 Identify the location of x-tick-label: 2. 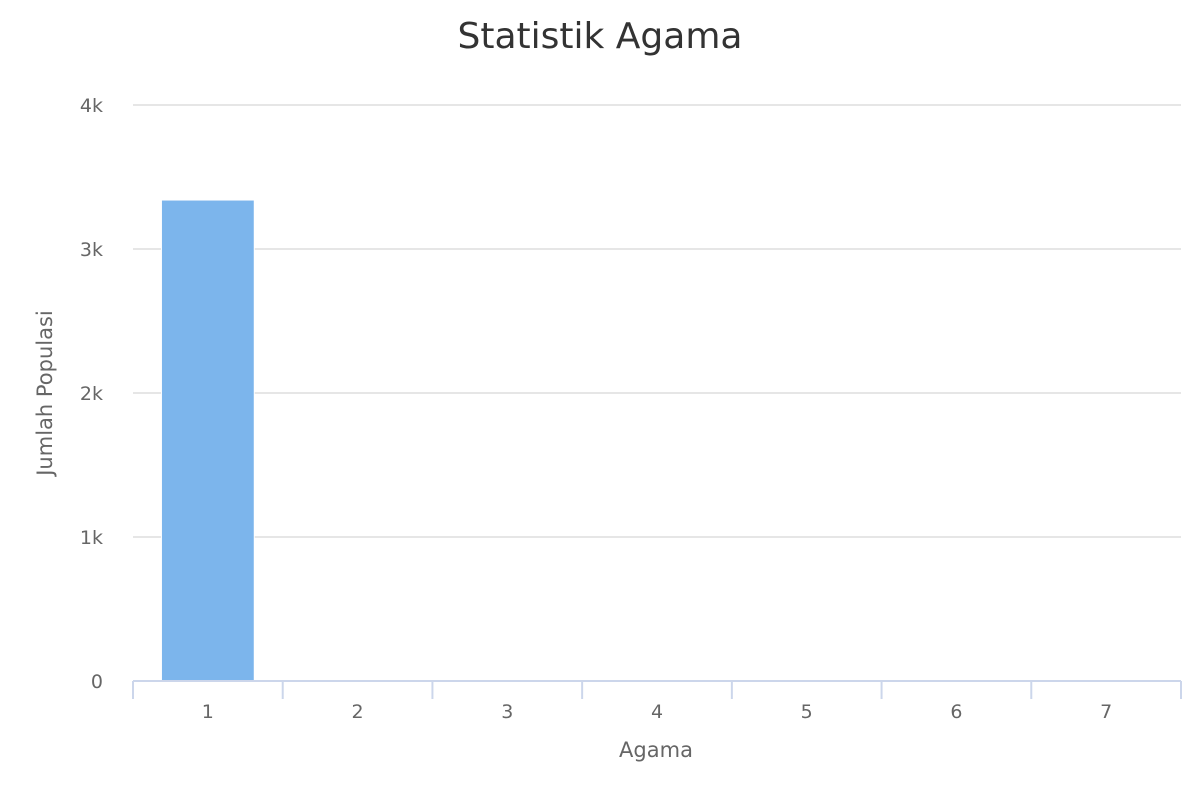
(358, 712).